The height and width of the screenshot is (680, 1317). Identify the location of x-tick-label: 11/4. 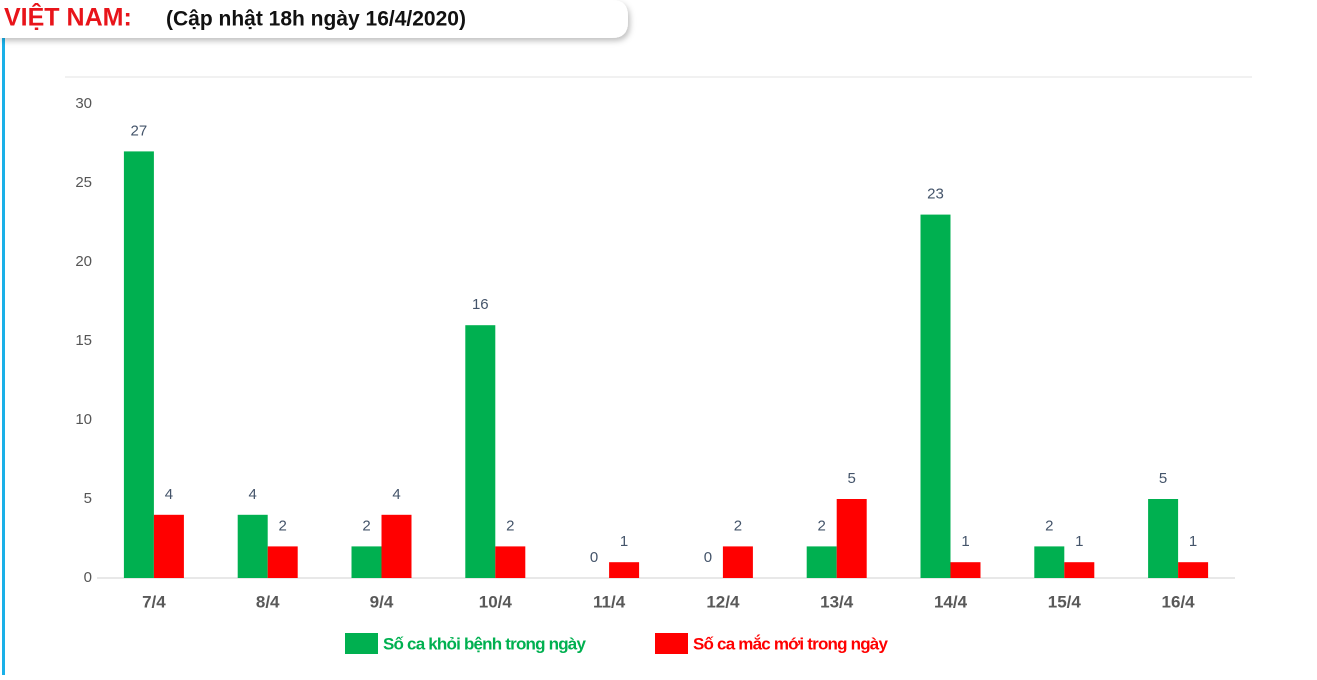
(609, 601).